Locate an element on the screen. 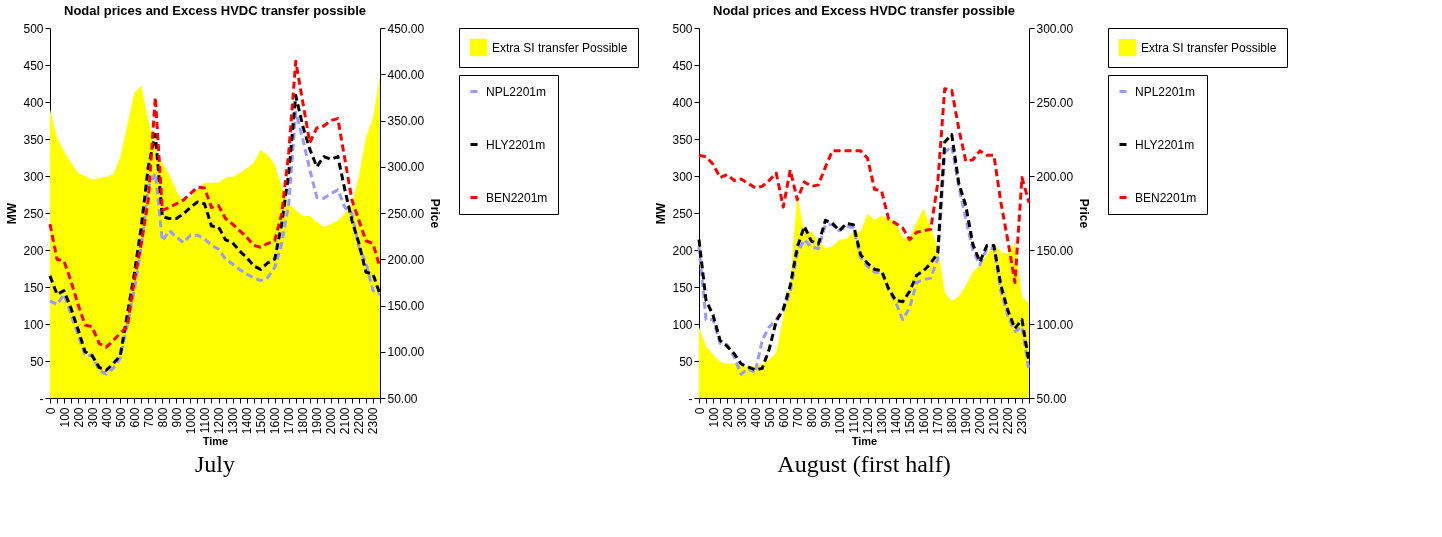  x-tick-label: 400 is located at coordinates (755, 417).